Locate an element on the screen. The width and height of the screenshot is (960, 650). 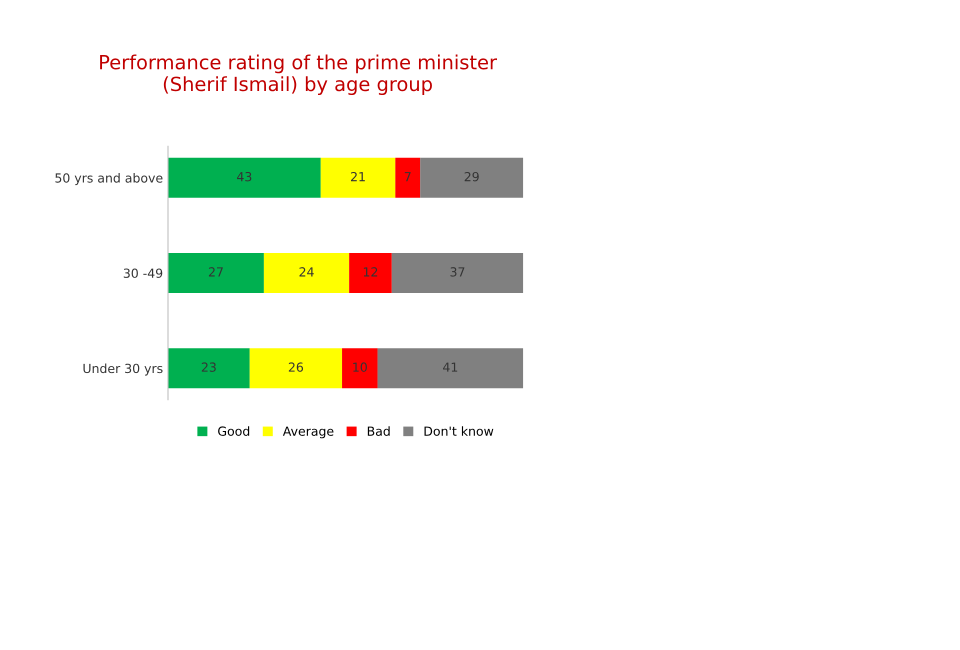
data-label: 12 is located at coordinates (371, 271).